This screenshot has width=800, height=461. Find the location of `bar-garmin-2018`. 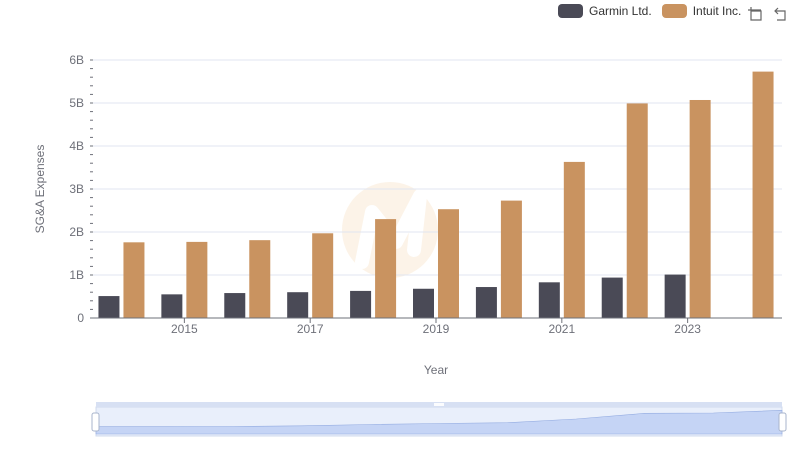

bar-garmin-2018 is located at coordinates (361, 304).